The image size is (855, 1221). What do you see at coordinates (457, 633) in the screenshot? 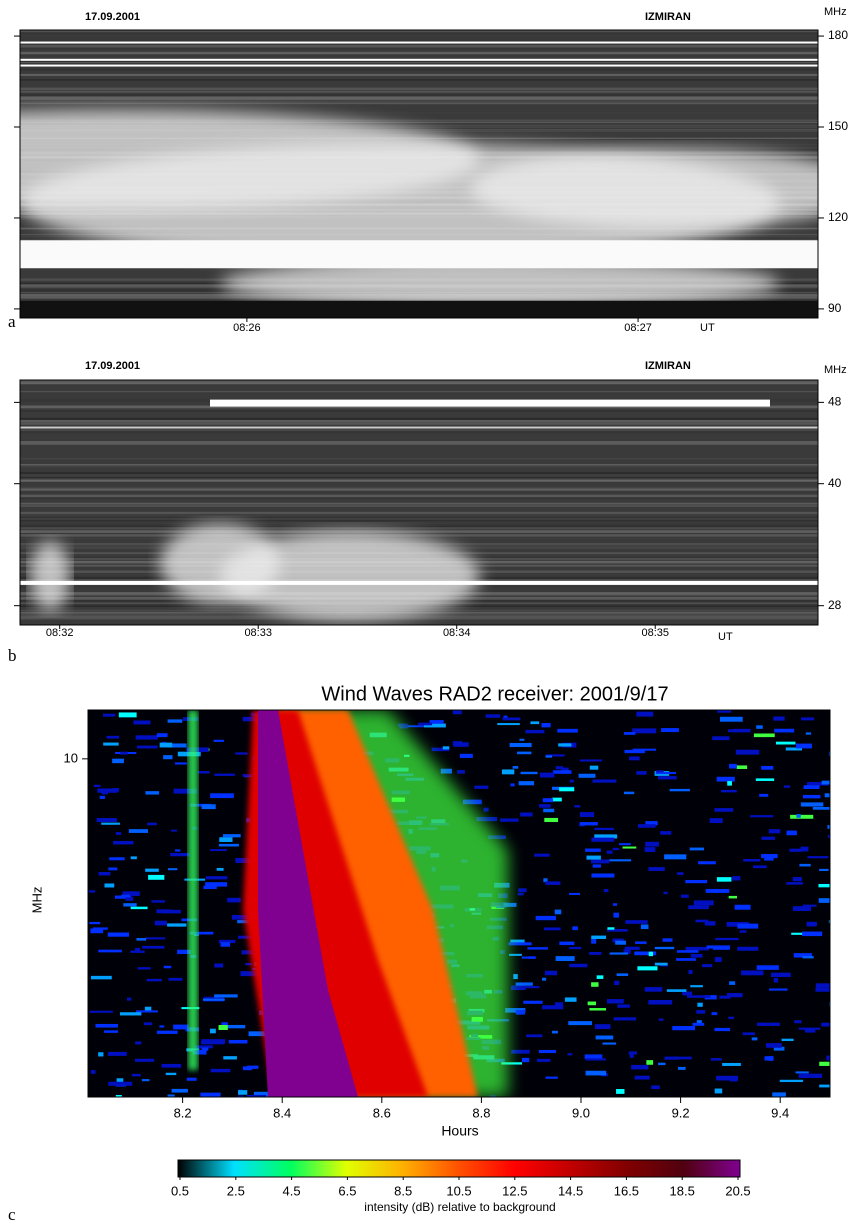
I see `x-tick-label: 08:34` at bounding box center [457, 633].